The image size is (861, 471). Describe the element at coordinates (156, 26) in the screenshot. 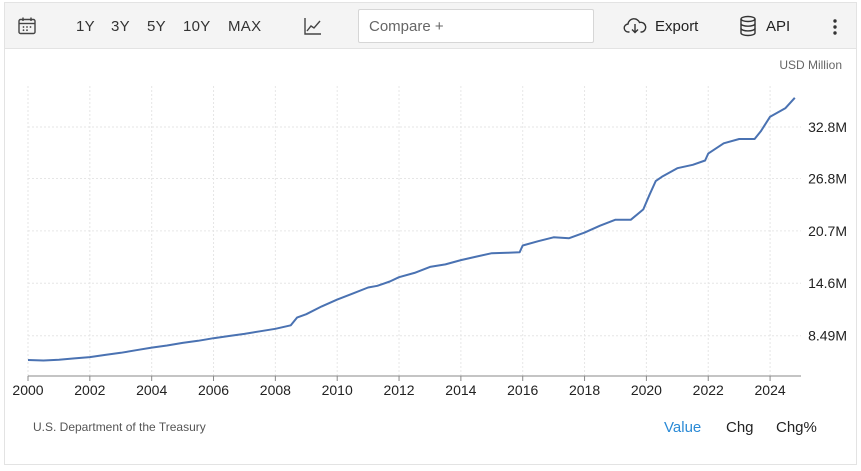

I see `range-5y-button: 5Y` at that location.